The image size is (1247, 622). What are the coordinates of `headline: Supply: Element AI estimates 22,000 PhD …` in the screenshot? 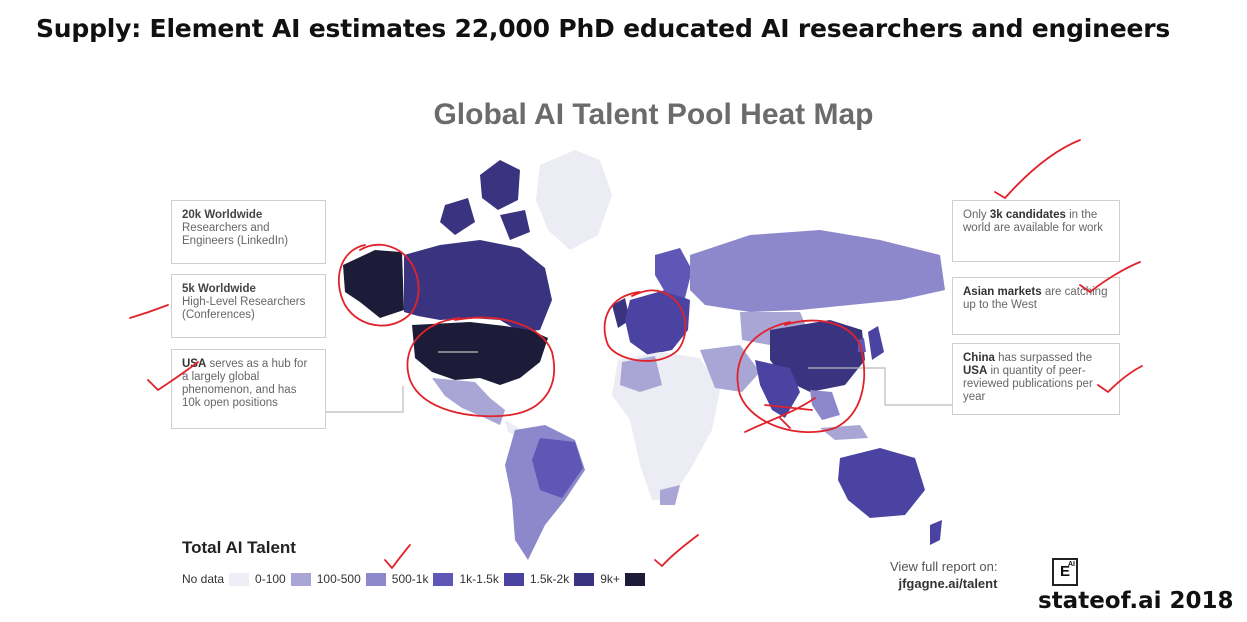 It's located at (603, 28).